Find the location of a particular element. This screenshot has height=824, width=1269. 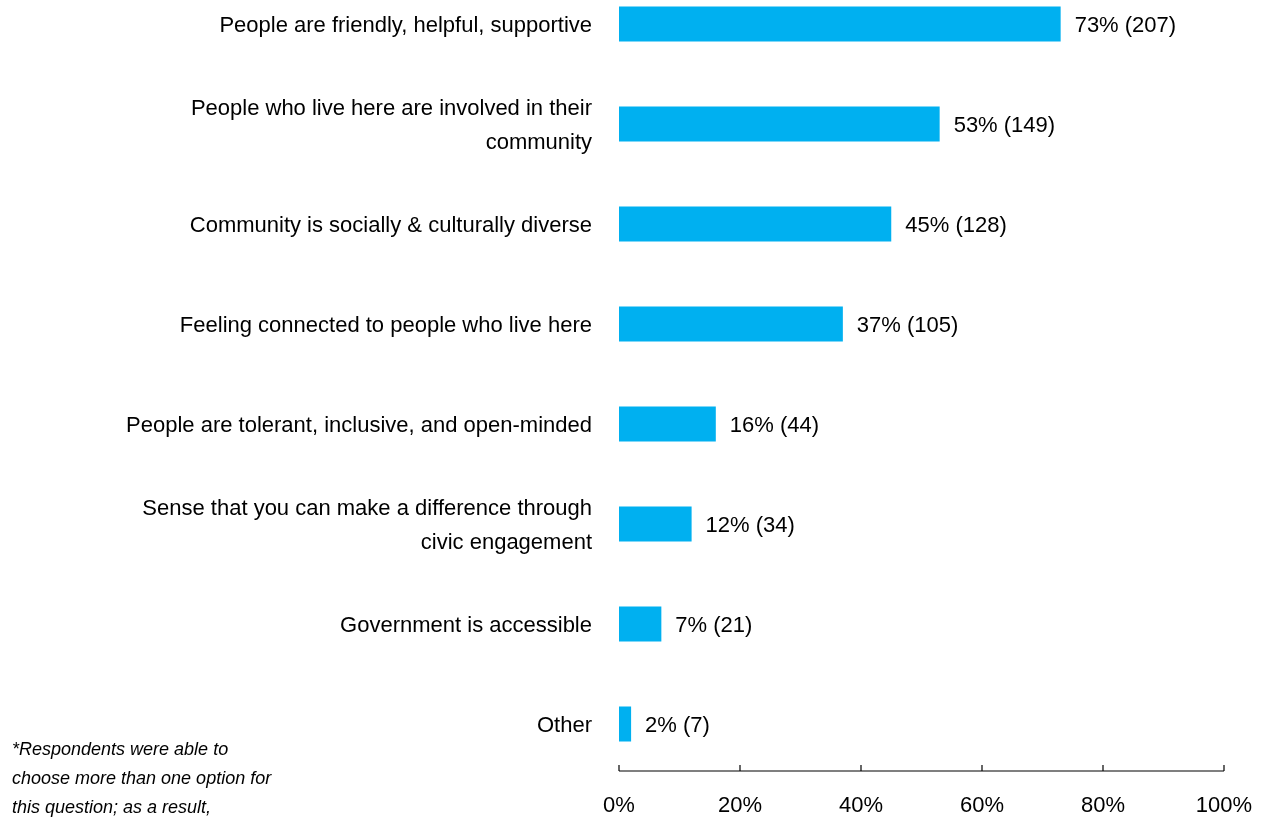

y-tick-label: Community is socially & culturally diverse is located at coordinates (390, 224).